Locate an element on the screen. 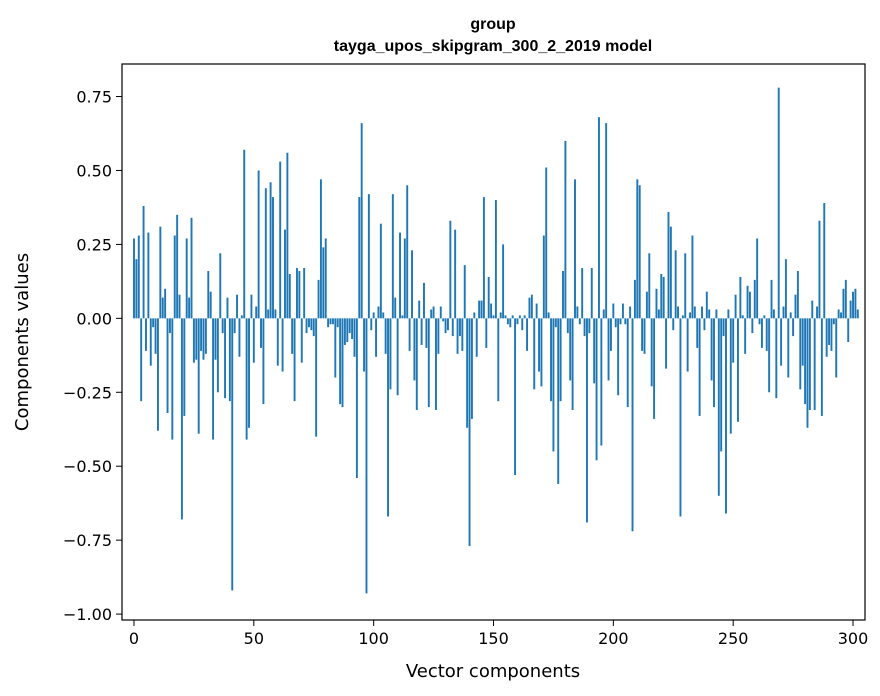 This screenshot has height=696, width=880. y-axis-label: Components values is located at coordinates (22, 342).